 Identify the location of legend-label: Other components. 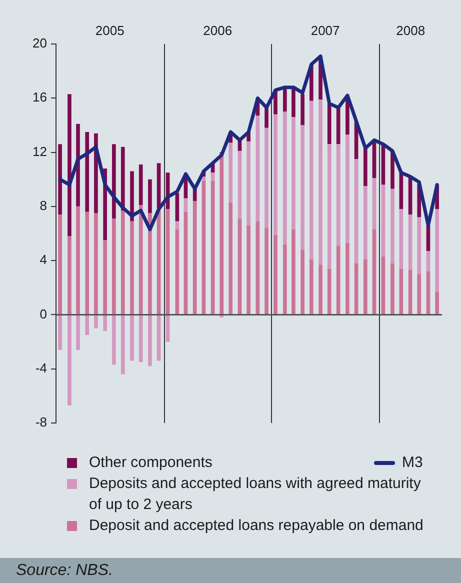
(150, 462).